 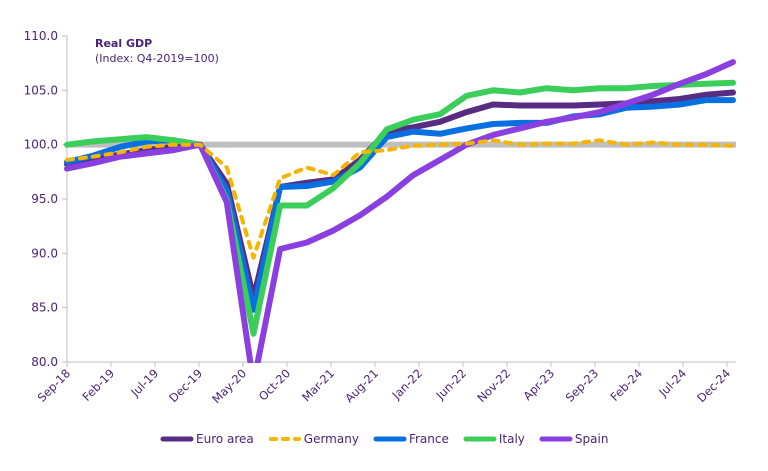 I want to click on x-tick-label: May-20, so click(x=229, y=386).